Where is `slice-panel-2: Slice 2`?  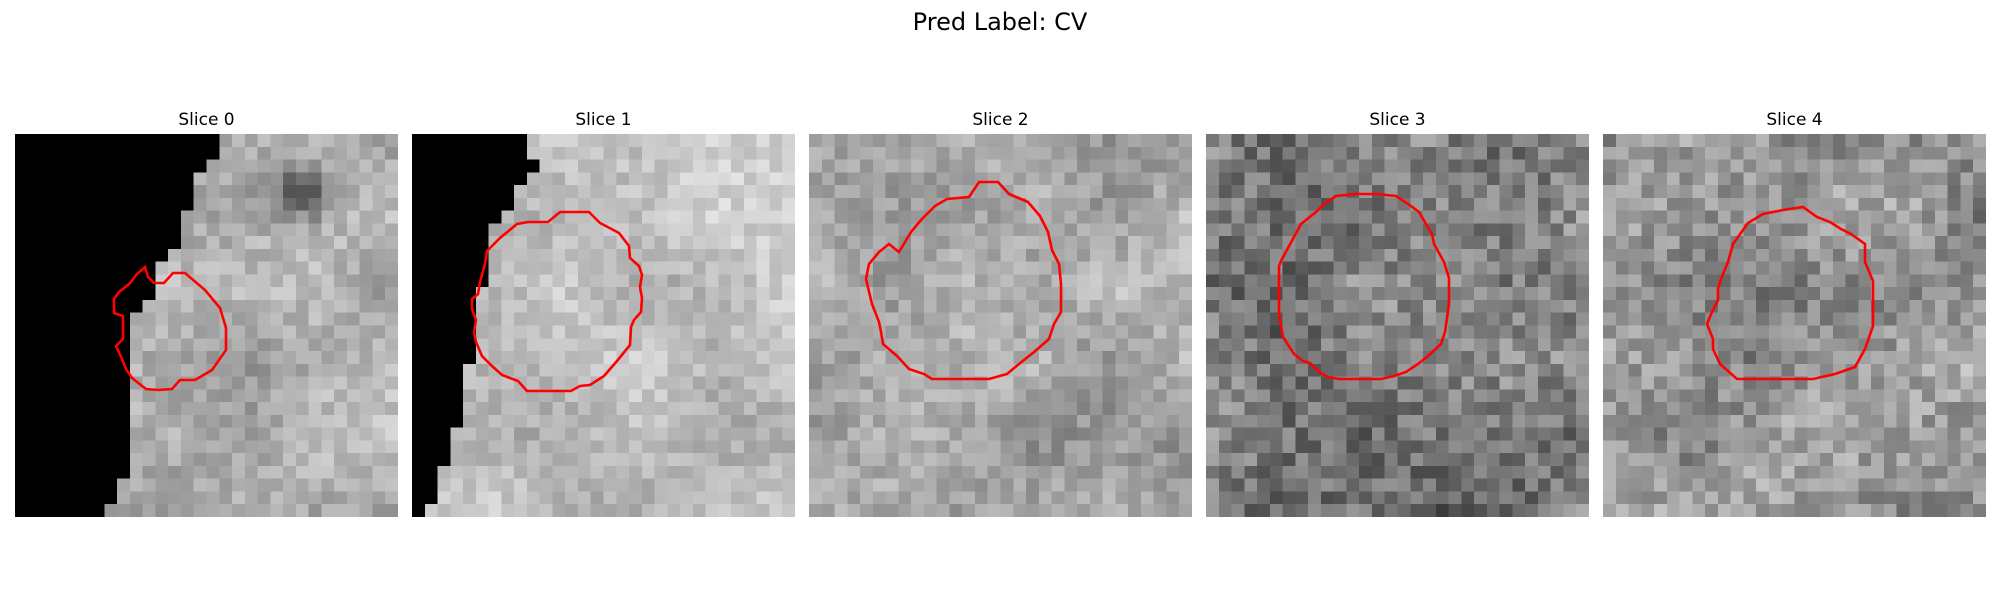
slice-panel-2: Slice 2 is located at coordinates (1000, 313).